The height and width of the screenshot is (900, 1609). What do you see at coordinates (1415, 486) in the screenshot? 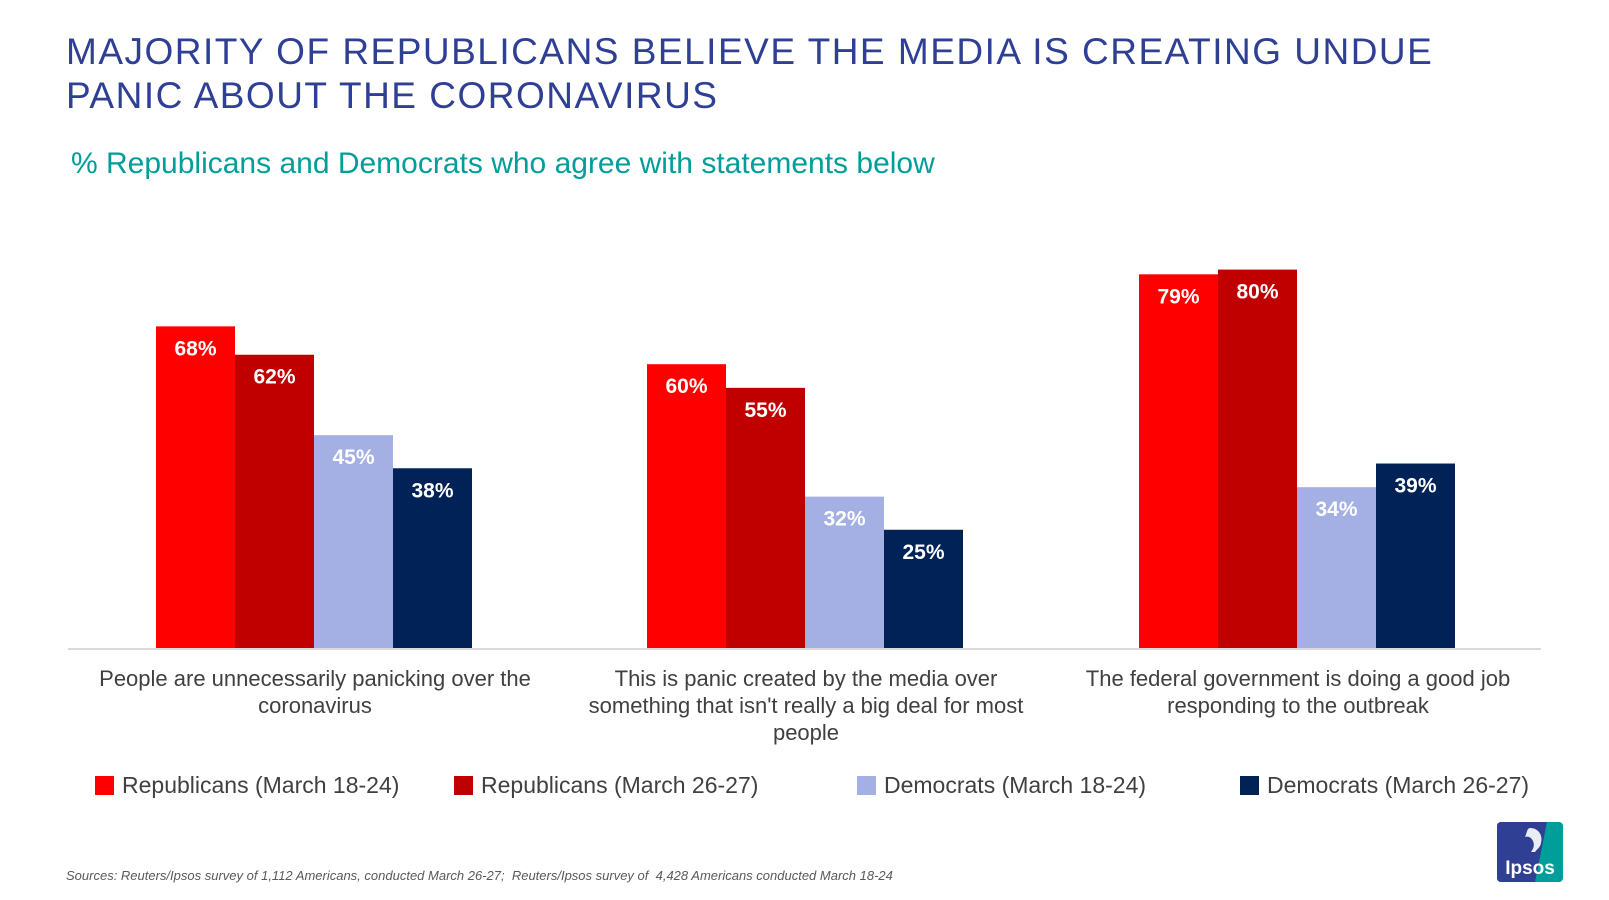
I see `bar-value-label: 39%` at bounding box center [1415, 486].